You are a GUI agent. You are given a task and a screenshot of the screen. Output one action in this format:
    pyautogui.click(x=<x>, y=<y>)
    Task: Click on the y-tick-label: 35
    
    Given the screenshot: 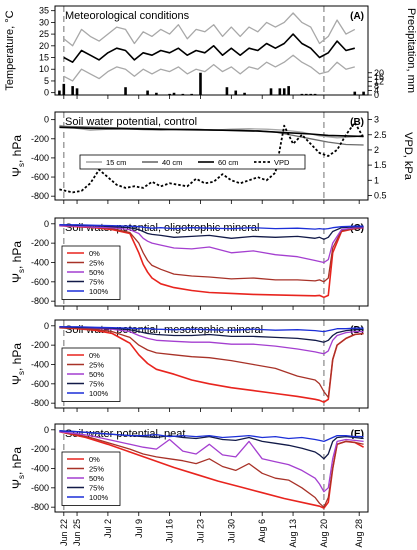 What is the action you would take?
    pyautogui.click(x=44, y=11)
    